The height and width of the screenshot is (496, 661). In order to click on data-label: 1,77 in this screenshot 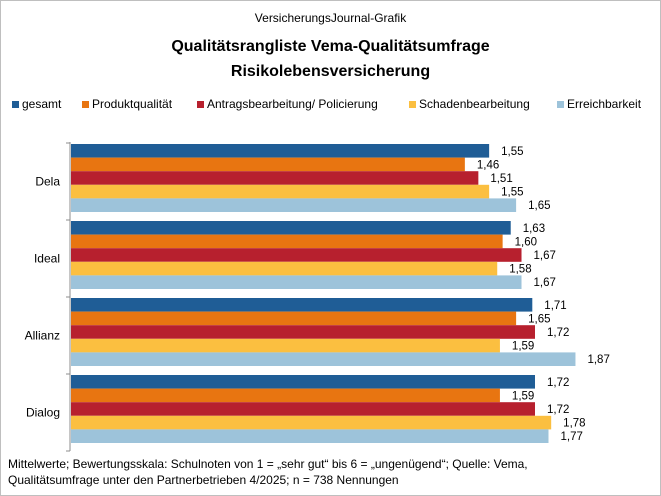, I will do `click(571, 437)`.